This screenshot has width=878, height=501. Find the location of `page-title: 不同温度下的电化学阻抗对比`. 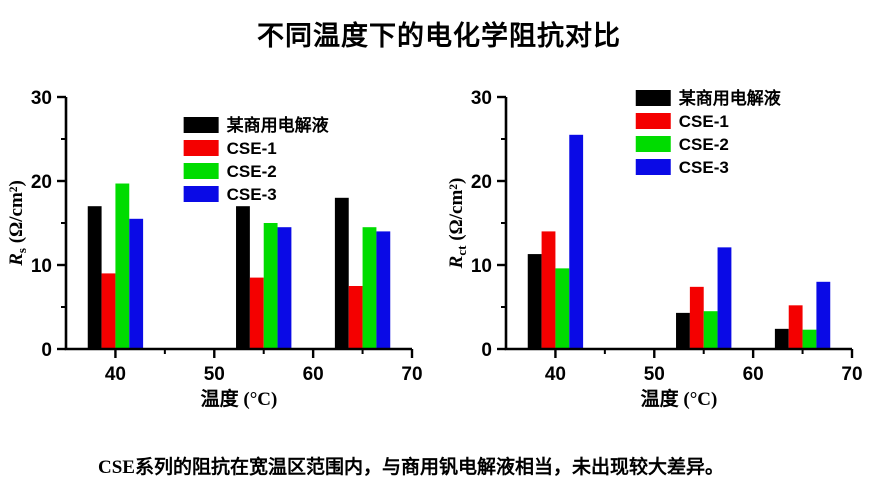

page-title: 不同温度下的电化学阻抗对比 is located at coordinates (439, 36).